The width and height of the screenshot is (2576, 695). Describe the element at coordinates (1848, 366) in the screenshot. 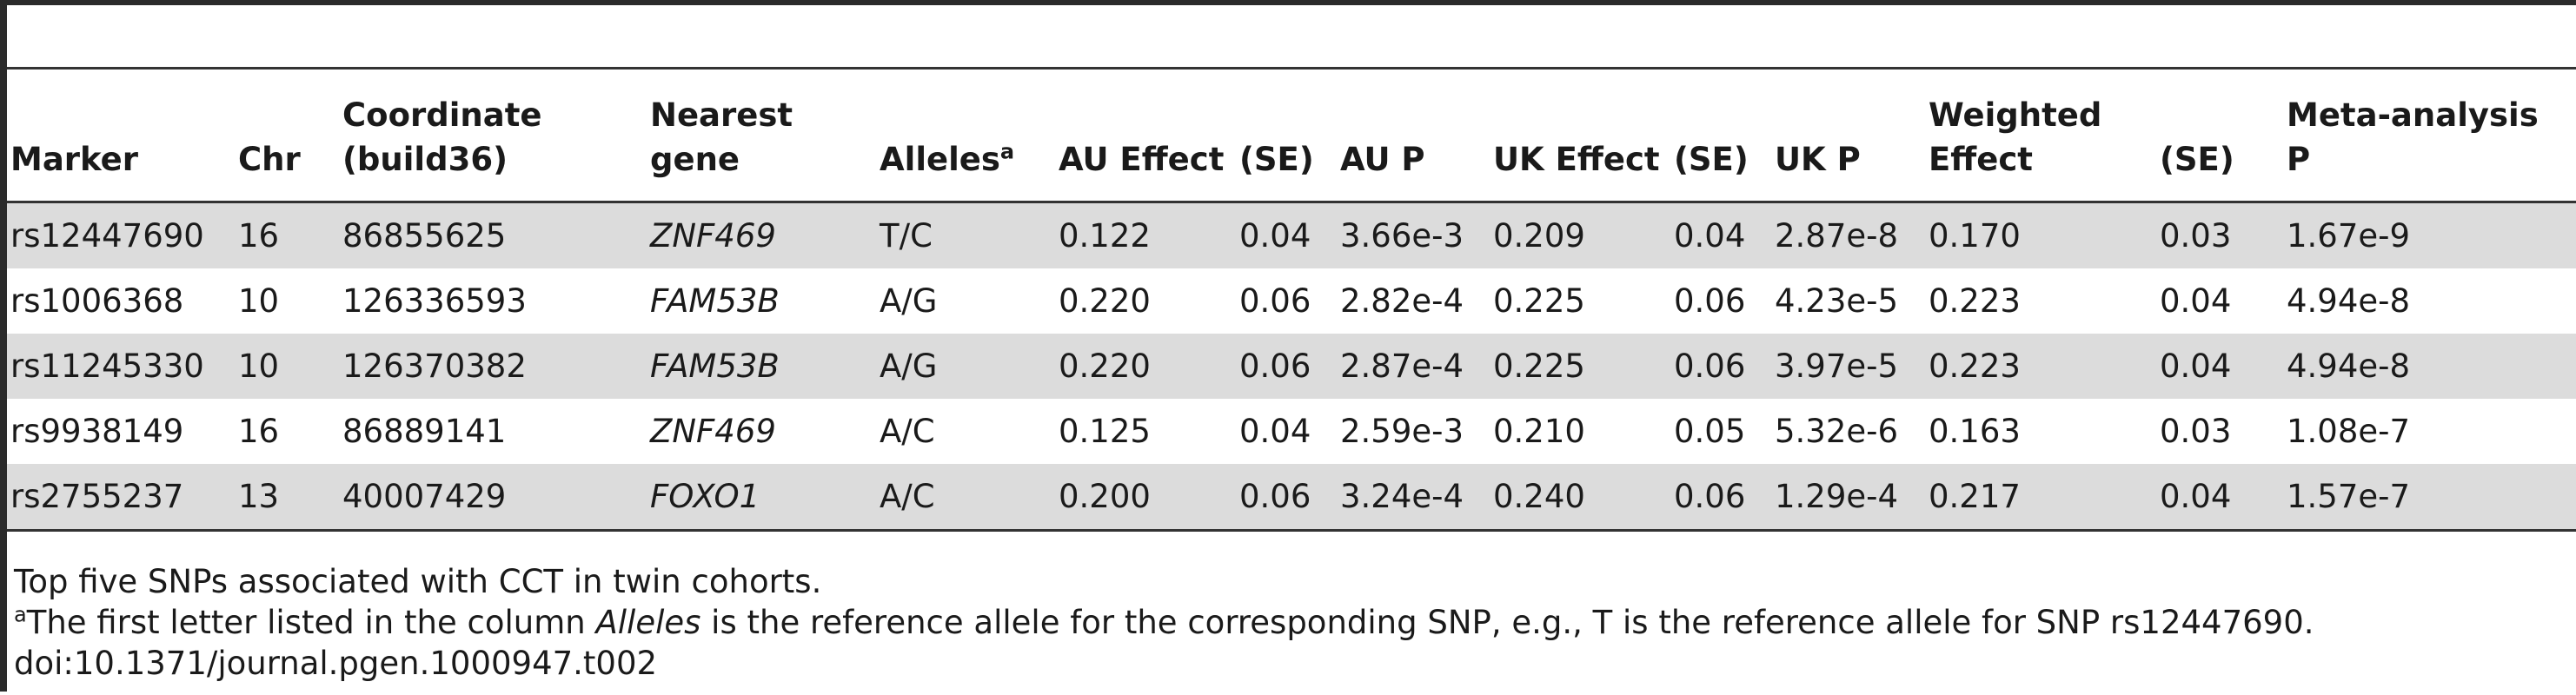

I see `table-cell: 3.97e-5` at that location.